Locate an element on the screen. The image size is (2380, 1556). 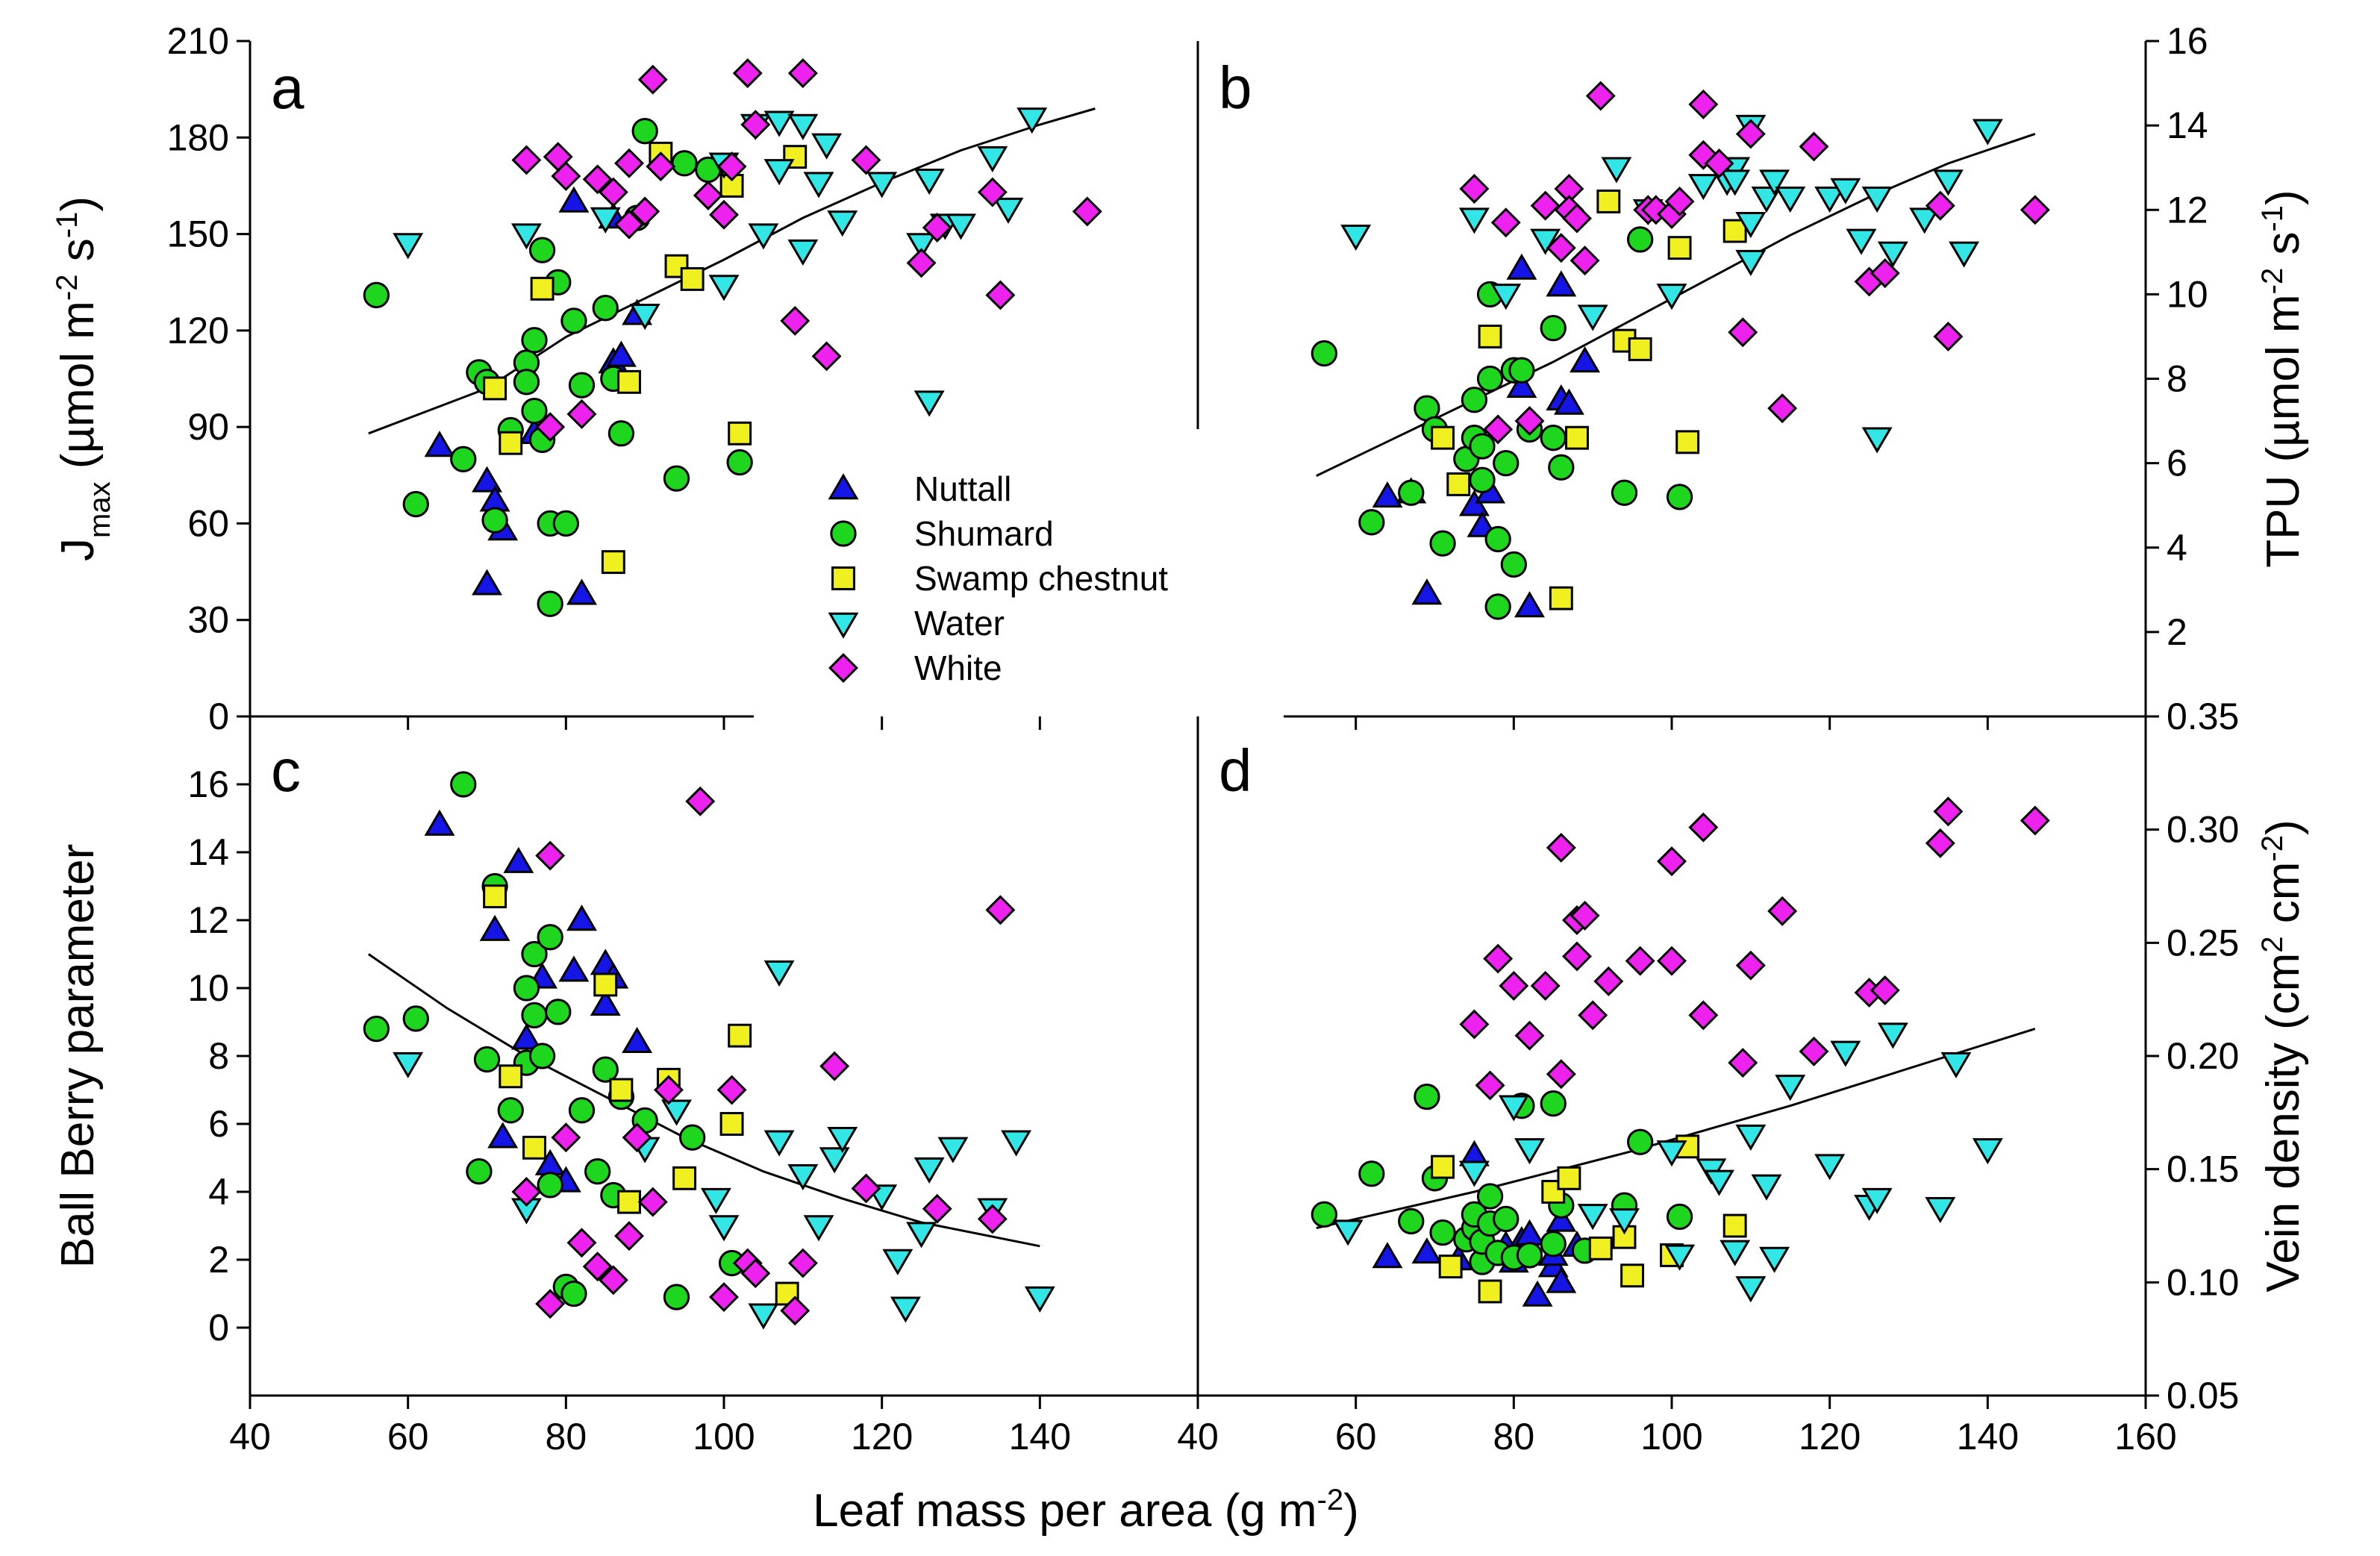
superscript: -1 is located at coordinates (2272, 218).